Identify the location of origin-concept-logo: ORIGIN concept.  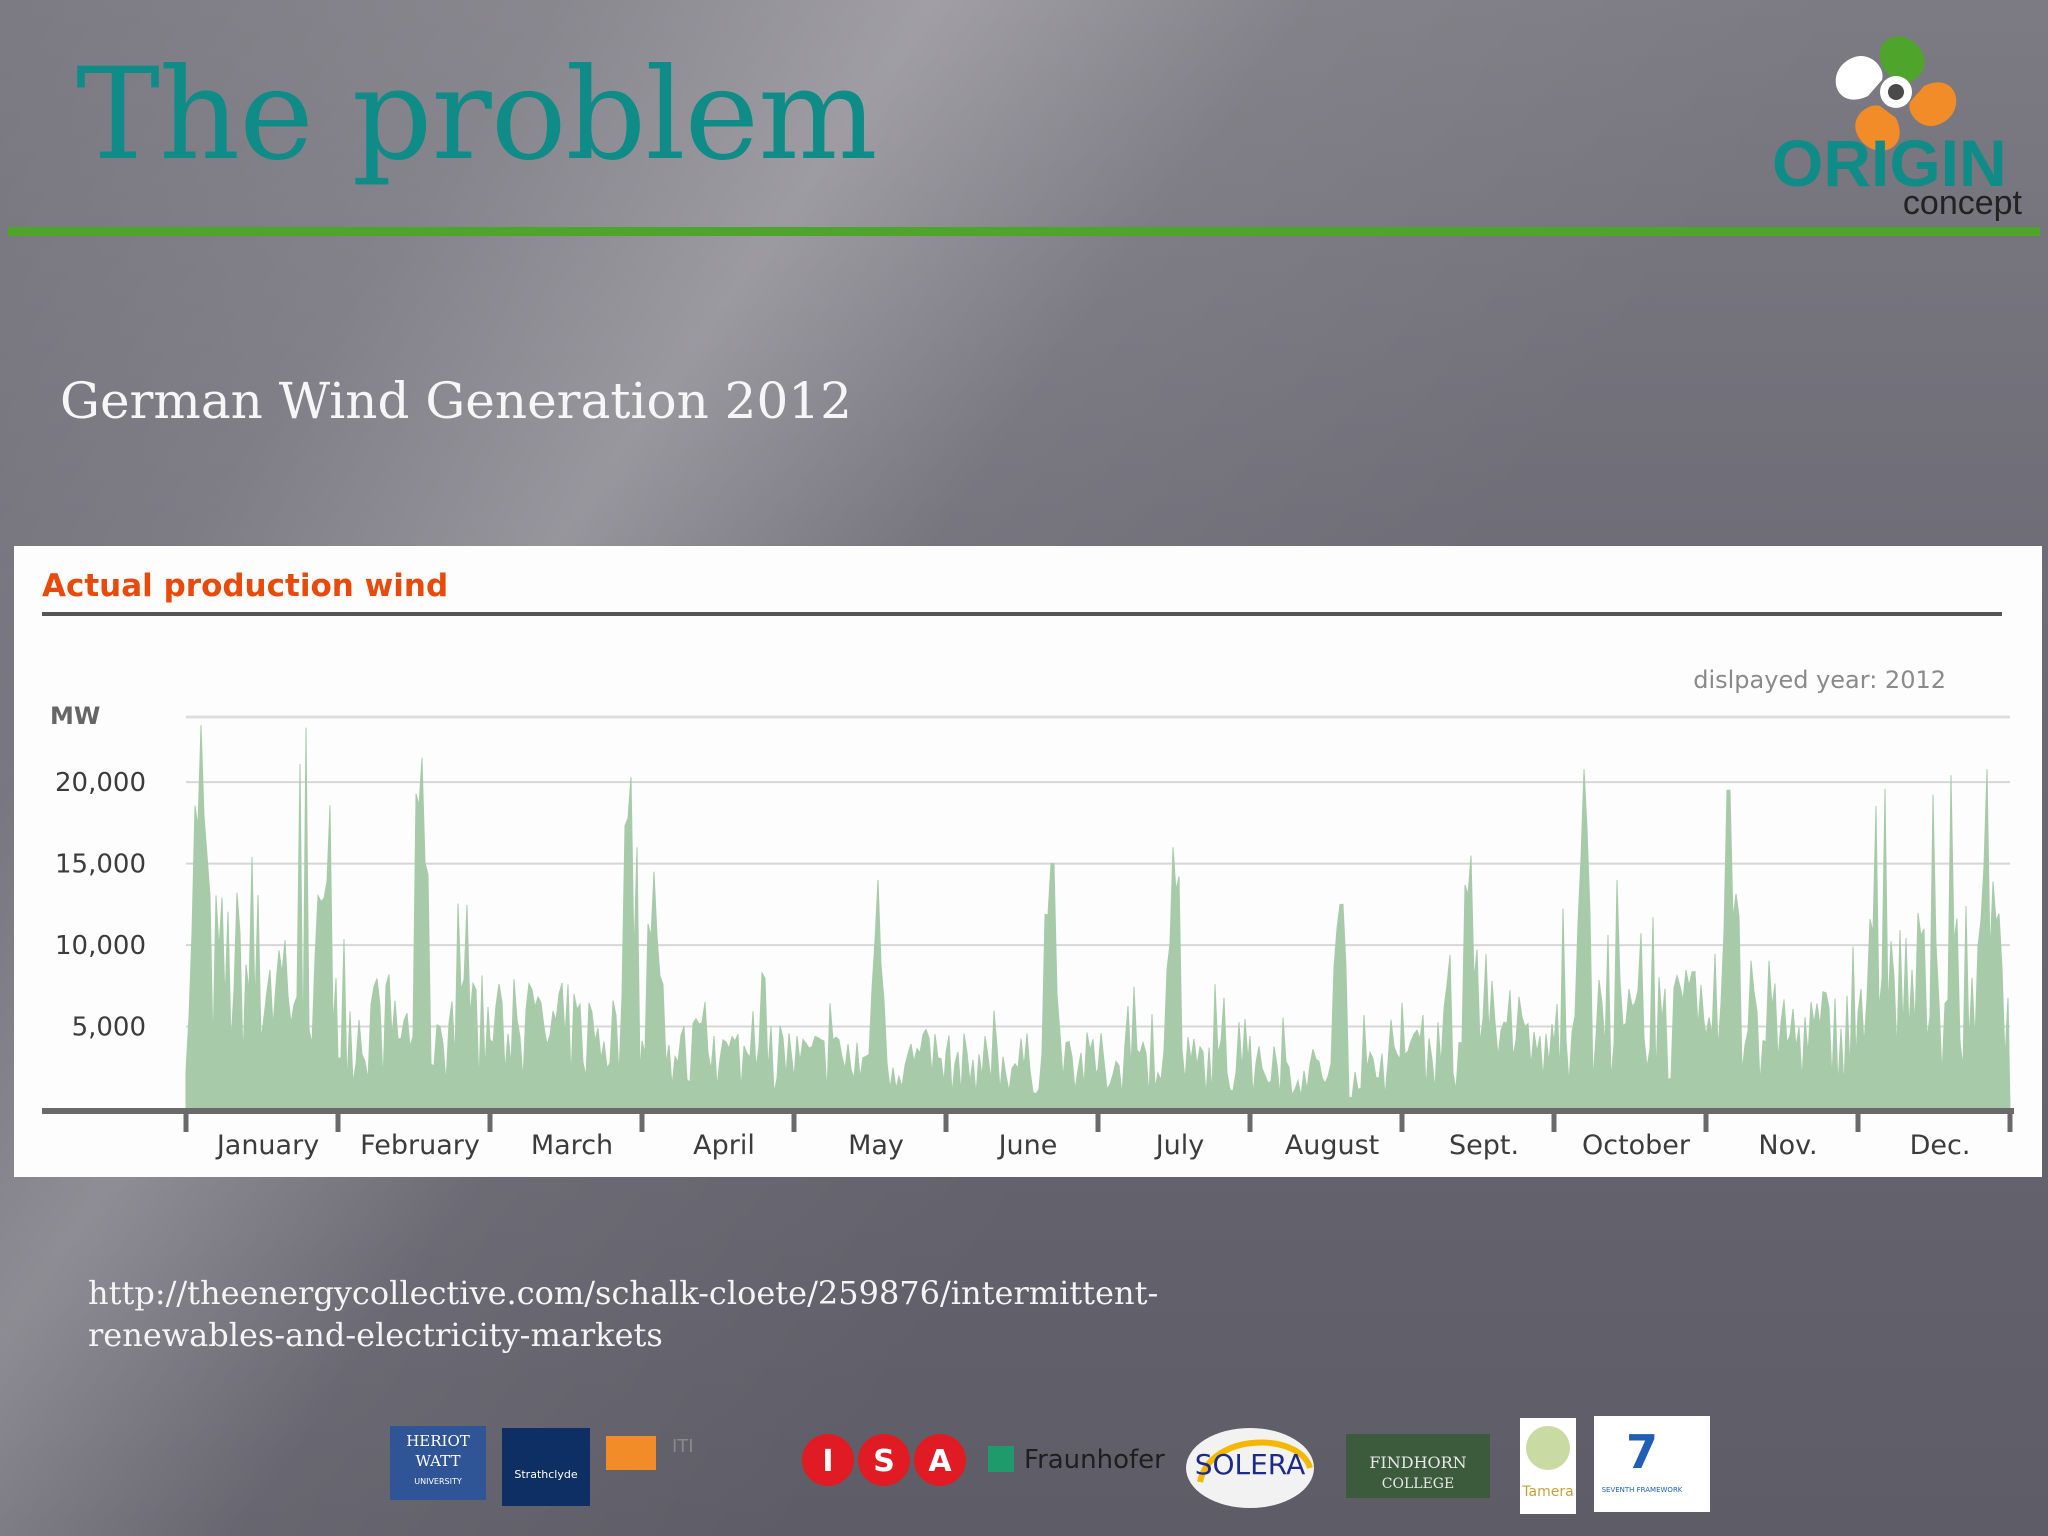
(1897, 129).